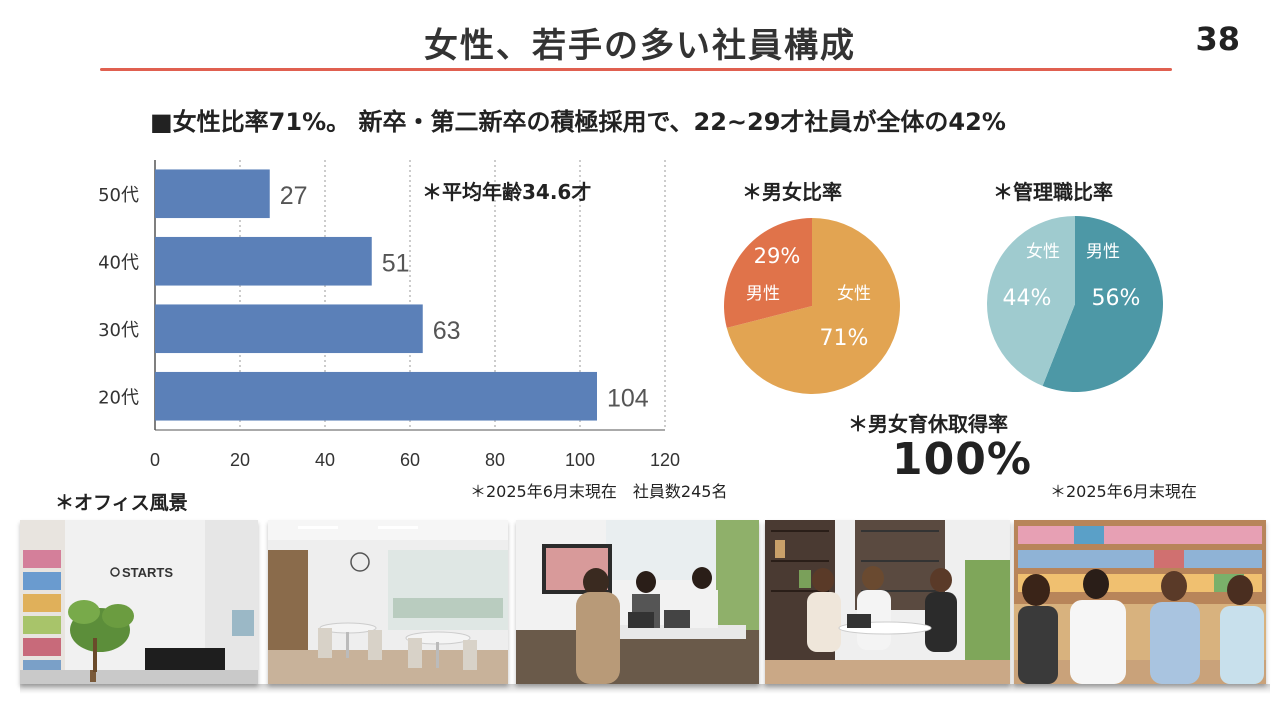  What do you see at coordinates (640, 46) in the screenshot?
I see `page-title: 女性、若手の多い社員構成` at bounding box center [640, 46].